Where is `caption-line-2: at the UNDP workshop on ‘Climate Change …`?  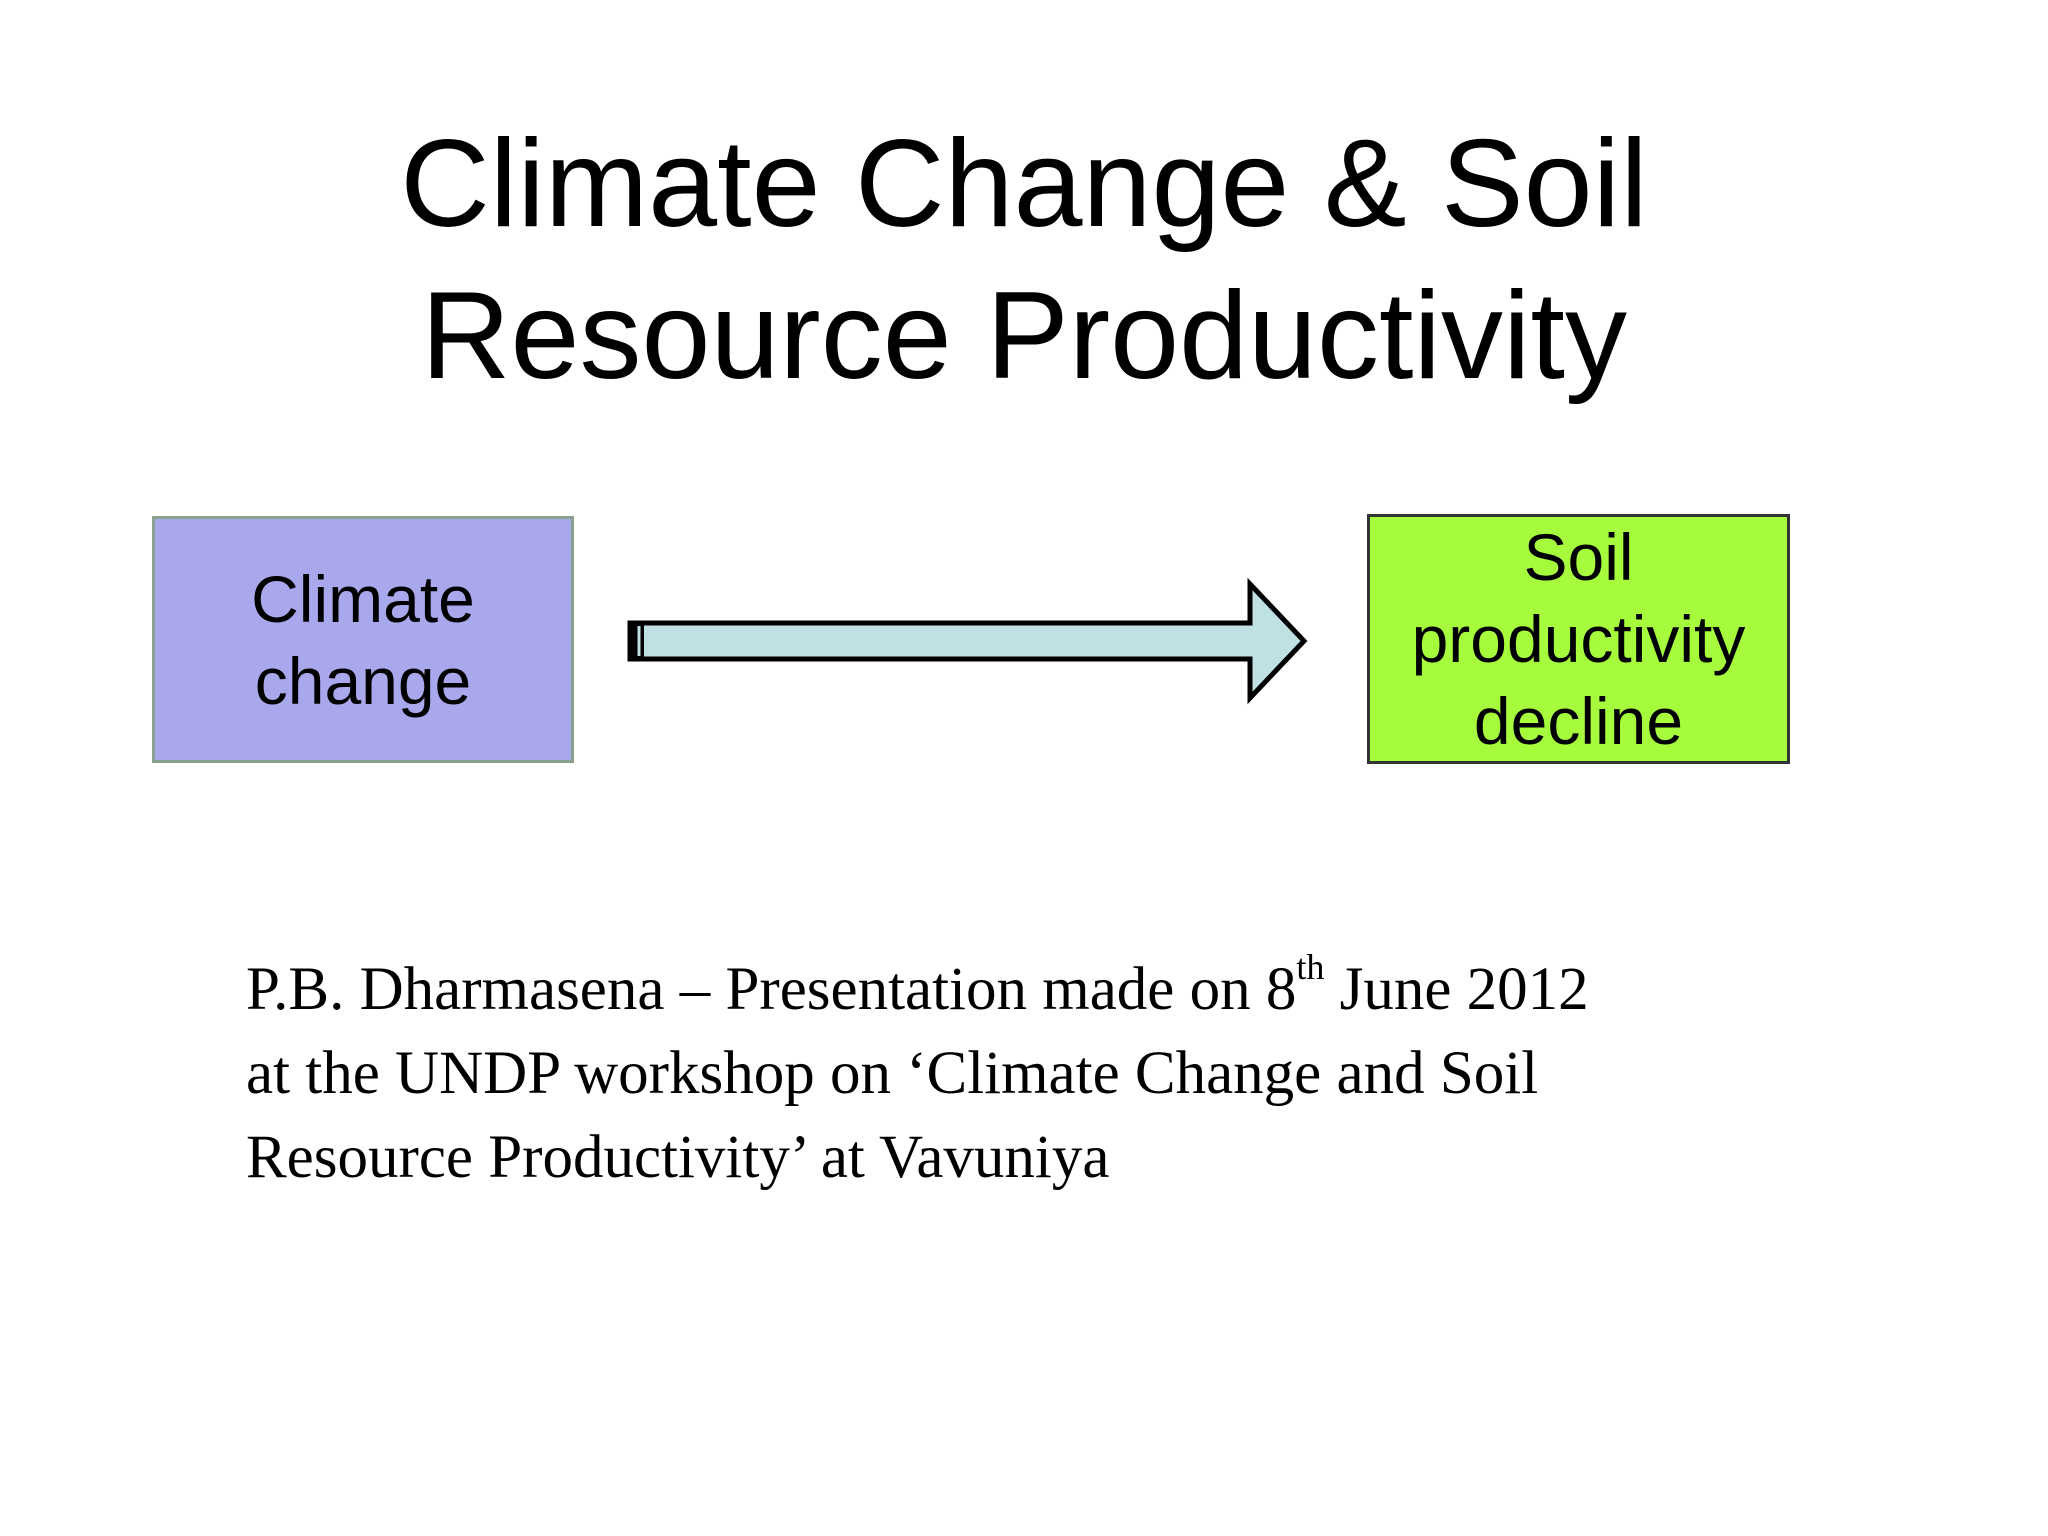
caption-line-2: at the UNDP workshop on ‘Climate Change … is located at coordinates (892, 1073).